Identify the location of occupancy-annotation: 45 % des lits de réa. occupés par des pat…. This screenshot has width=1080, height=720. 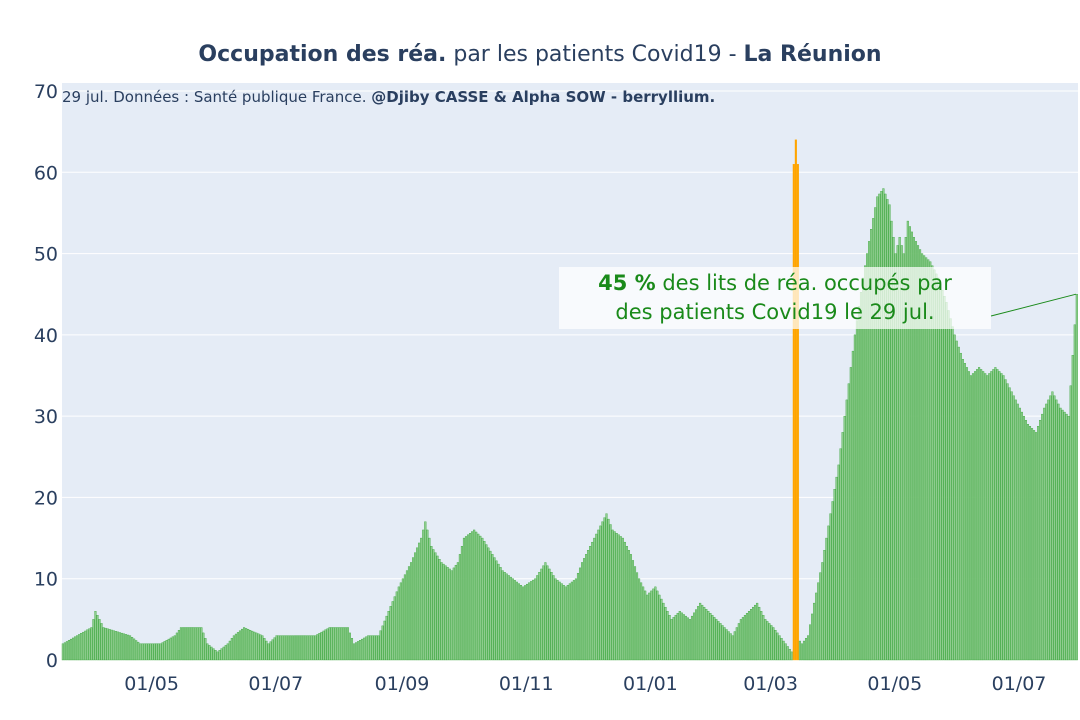
(775, 298).